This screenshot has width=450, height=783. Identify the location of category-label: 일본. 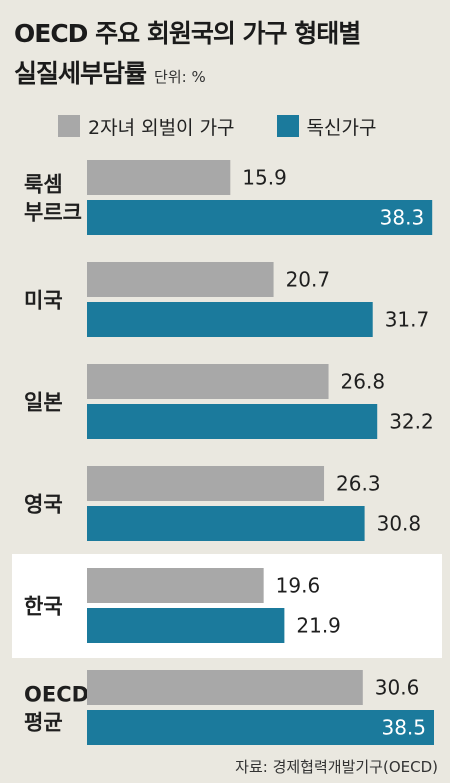
(43, 403).